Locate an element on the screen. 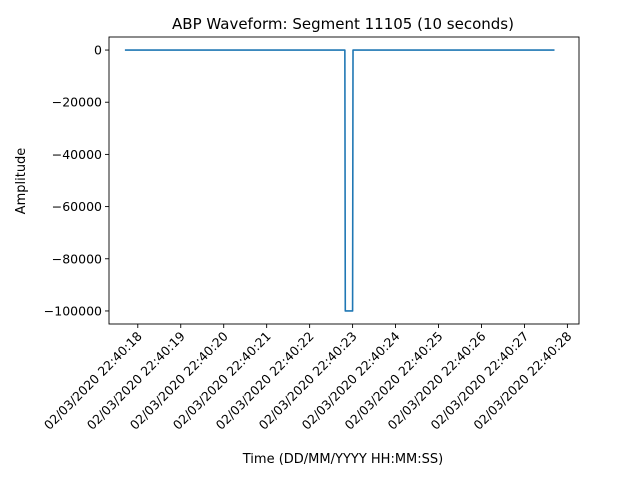  chart-title: ABP Waveform: Segment 11105 (10 seconds) is located at coordinates (343, 24).